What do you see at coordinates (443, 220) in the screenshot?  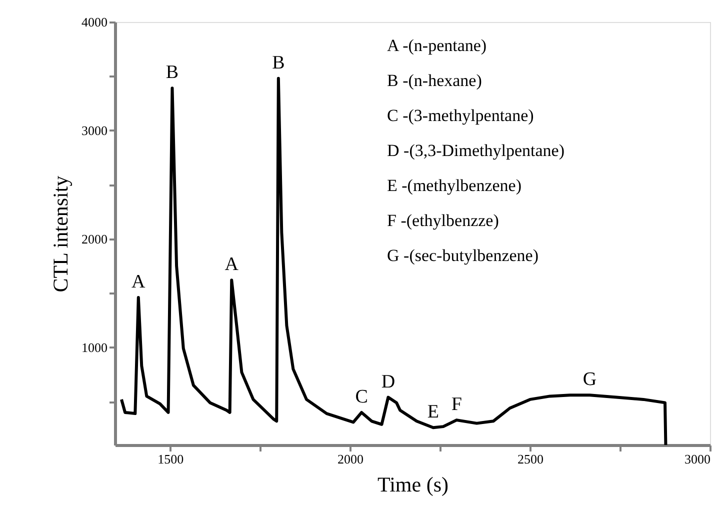 I see `annotation: F -(ethylbenzze)` at bounding box center [443, 220].